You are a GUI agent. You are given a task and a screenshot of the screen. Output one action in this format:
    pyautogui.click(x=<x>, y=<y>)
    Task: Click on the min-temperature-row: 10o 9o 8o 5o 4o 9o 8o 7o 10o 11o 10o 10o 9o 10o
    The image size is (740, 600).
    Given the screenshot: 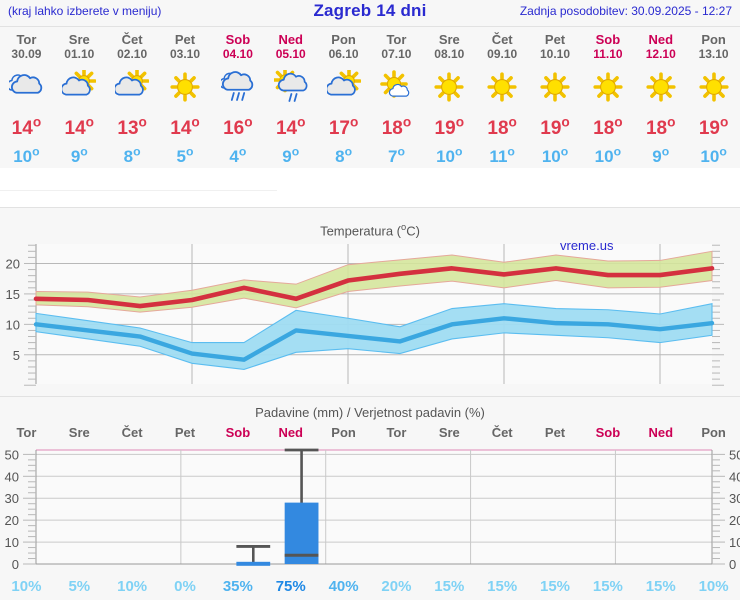 What is the action you would take?
    pyautogui.click(x=370, y=152)
    